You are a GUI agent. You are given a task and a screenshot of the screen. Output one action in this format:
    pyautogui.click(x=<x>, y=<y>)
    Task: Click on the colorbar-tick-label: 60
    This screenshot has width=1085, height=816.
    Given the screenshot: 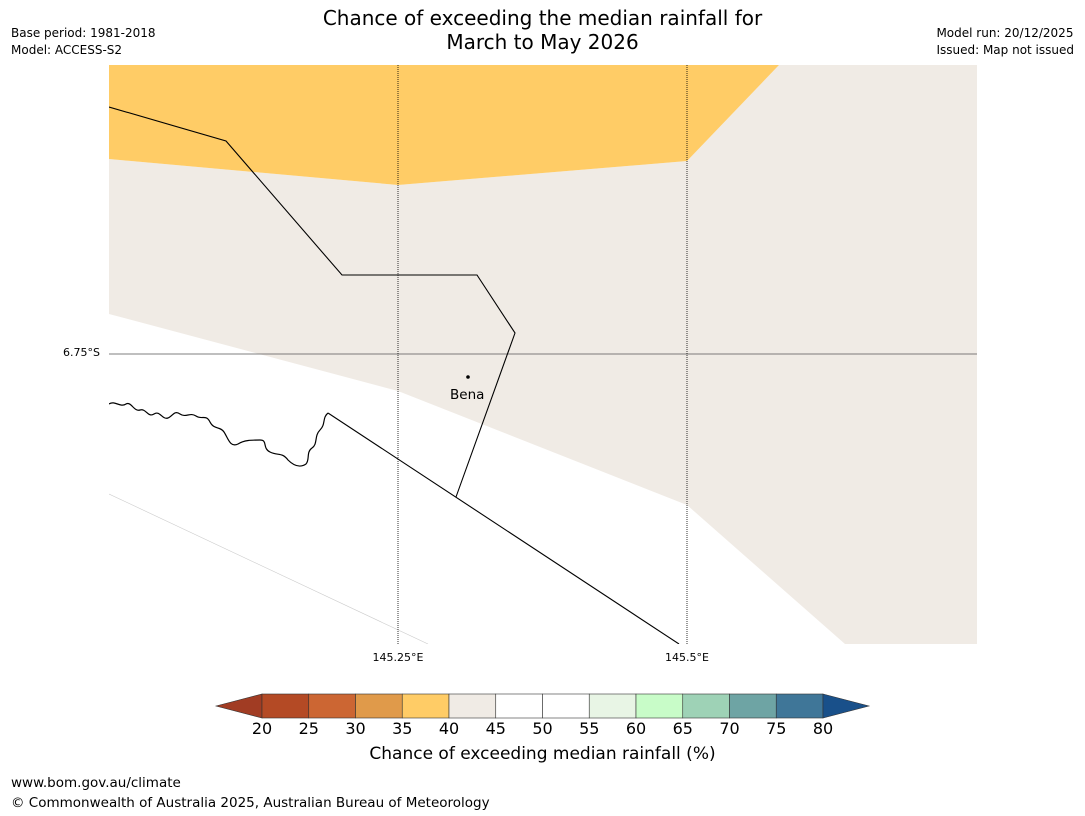 What is the action you would take?
    pyautogui.click(x=636, y=728)
    